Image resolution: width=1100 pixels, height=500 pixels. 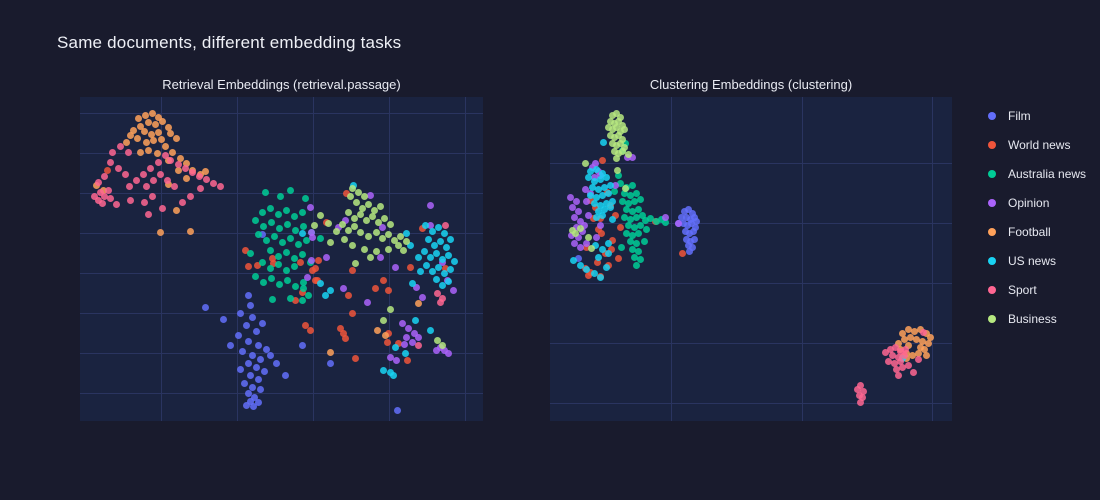 I want to click on legend-label: World news, so click(x=1039, y=144).